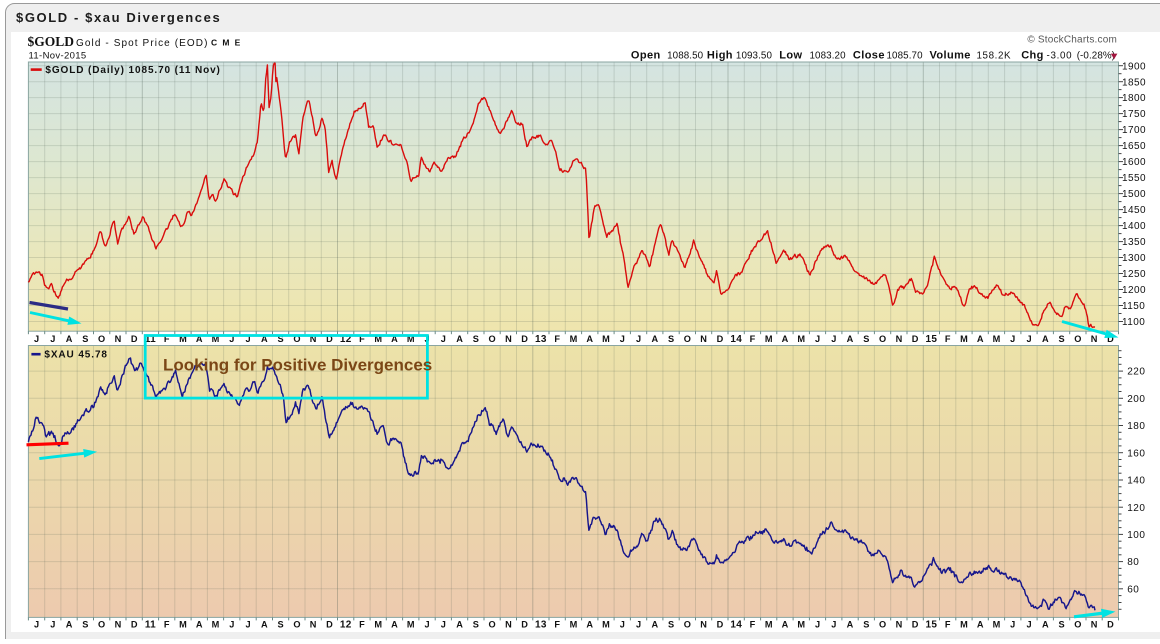 The image size is (1160, 644). What do you see at coordinates (1136, 535) in the screenshot?
I see `svg-text: 100` at bounding box center [1136, 535].